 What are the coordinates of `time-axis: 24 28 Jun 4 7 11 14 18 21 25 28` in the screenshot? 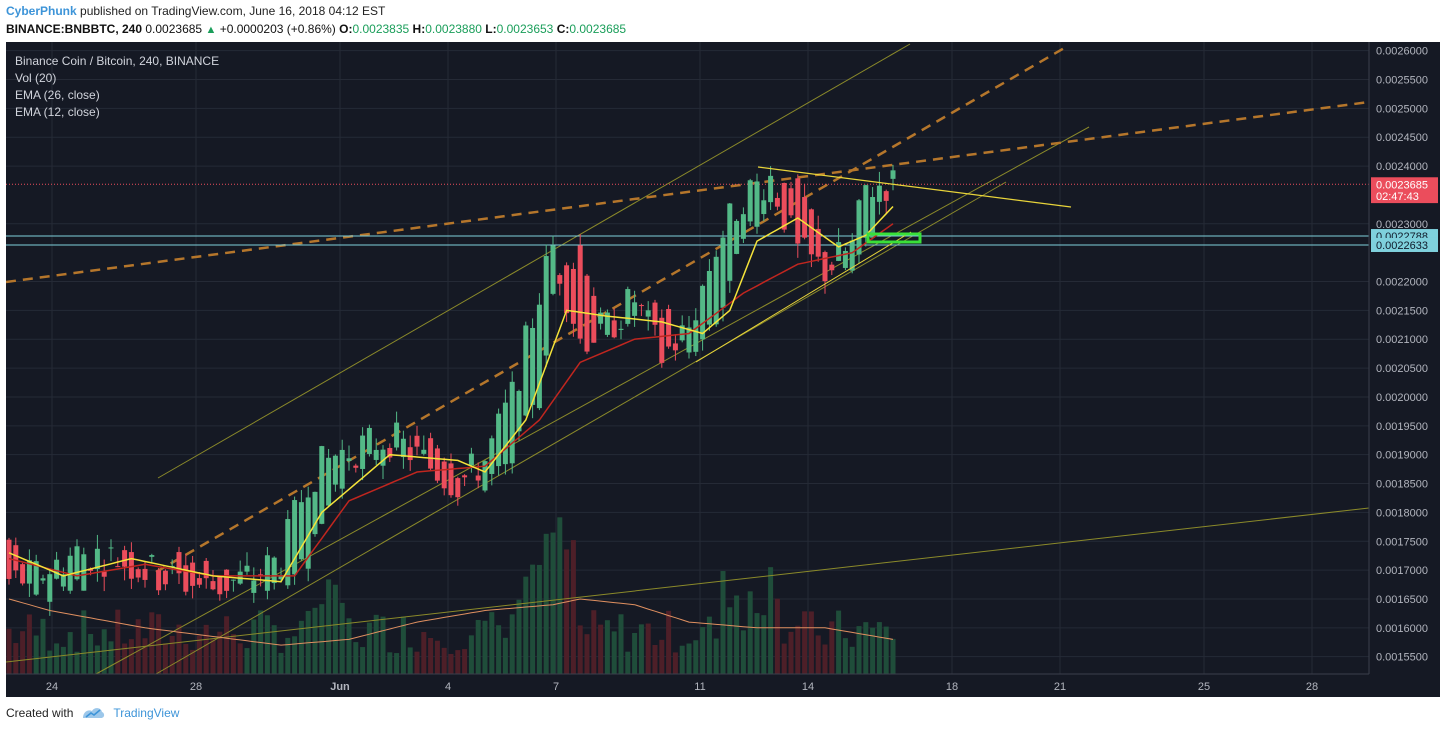 It's located at (723, 685).